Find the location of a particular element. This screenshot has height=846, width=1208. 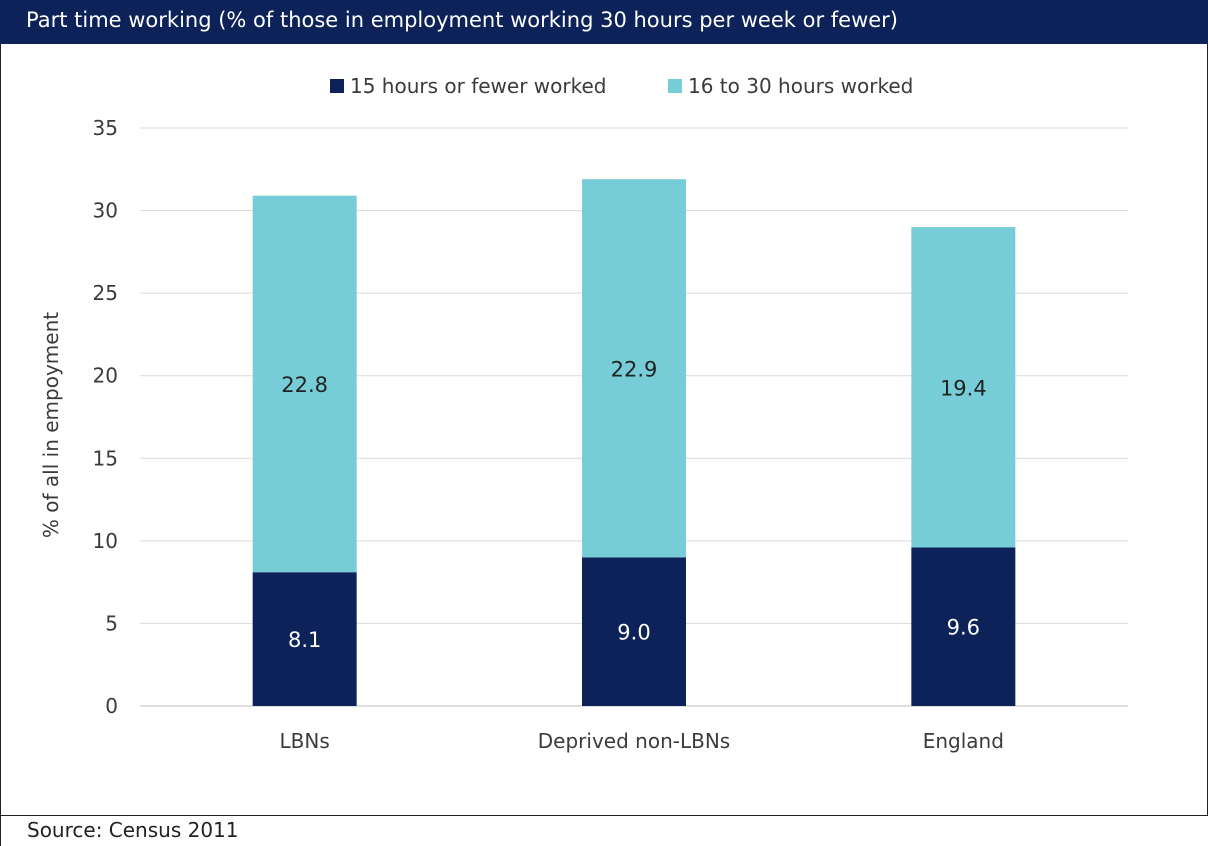

data-label: 22.8 is located at coordinates (304, 385).